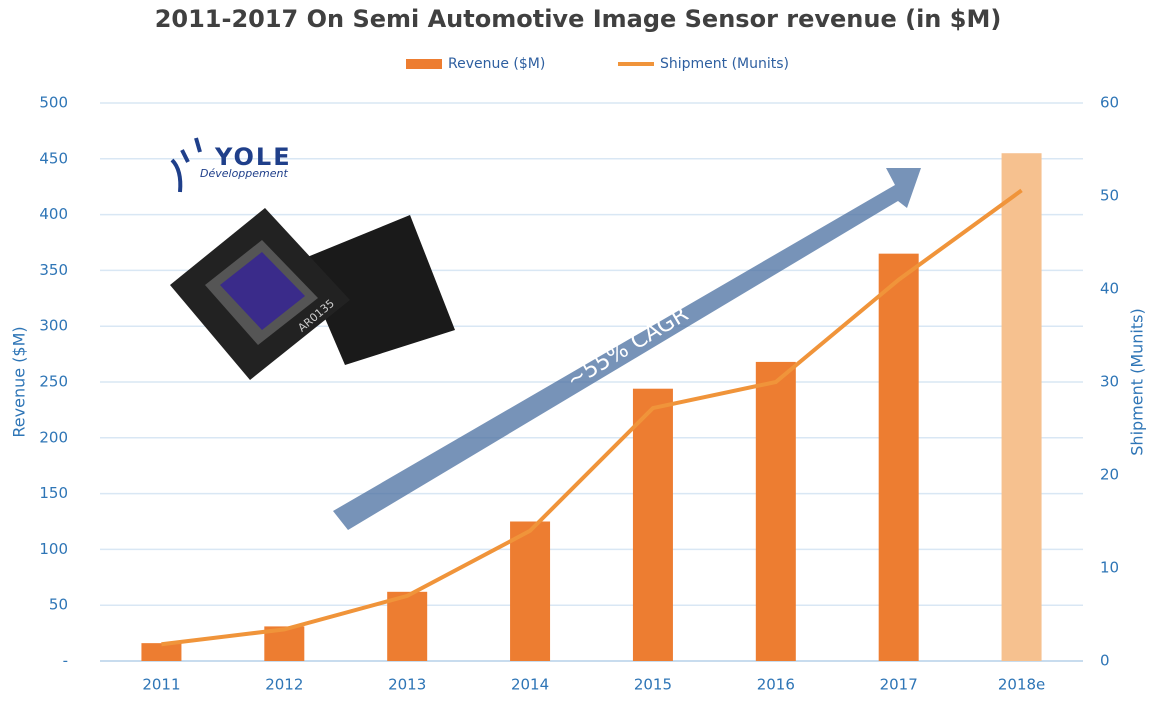  Describe the element at coordinates (65, 661) in the screenshot. I see `y-tick-label: -` at that location.